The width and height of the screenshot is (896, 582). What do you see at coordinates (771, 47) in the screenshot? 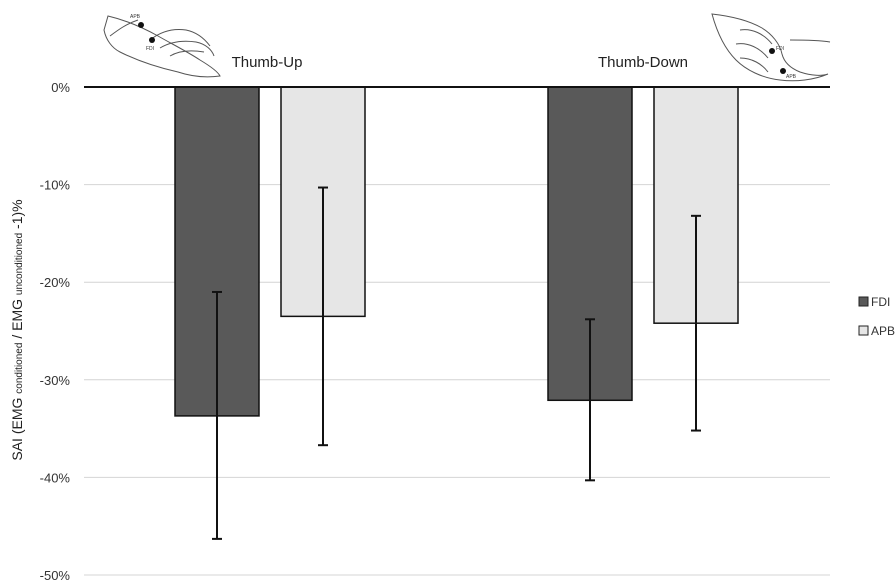
I see `thumb-down-hand-illustration: FDI APB` at bounding box center [771, 47].